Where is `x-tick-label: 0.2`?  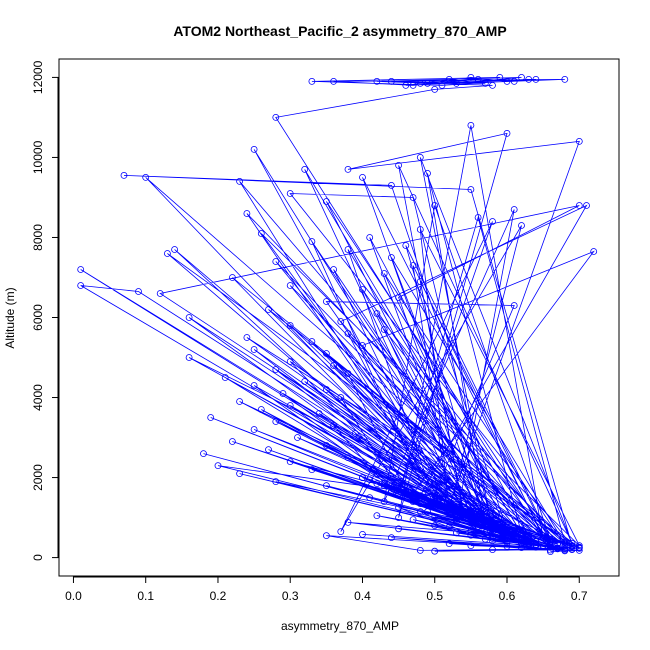
x-tick-label: 0.2 is located at coordinates (218, 596).